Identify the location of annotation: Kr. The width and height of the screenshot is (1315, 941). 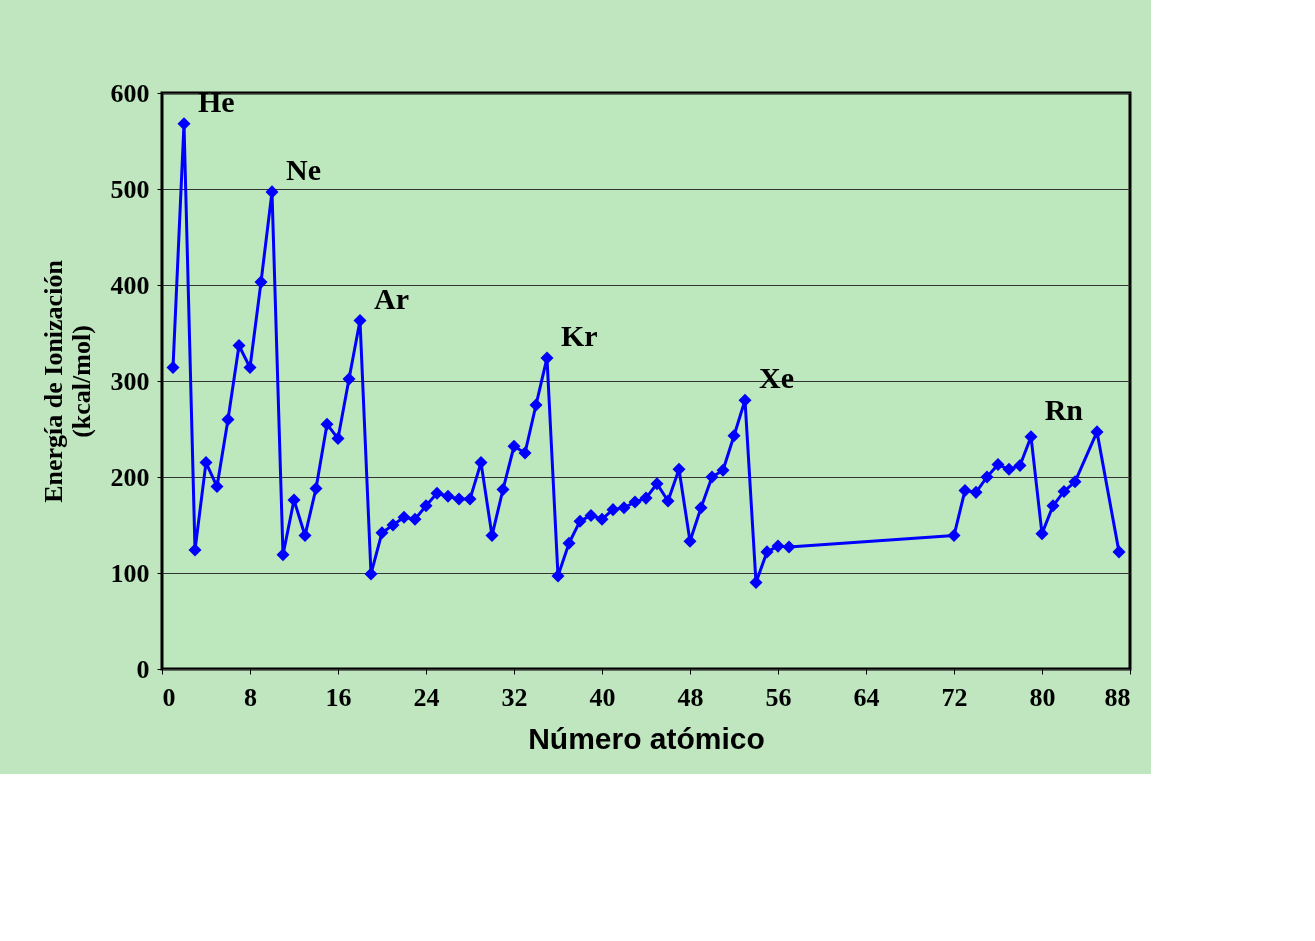
(579, 335).